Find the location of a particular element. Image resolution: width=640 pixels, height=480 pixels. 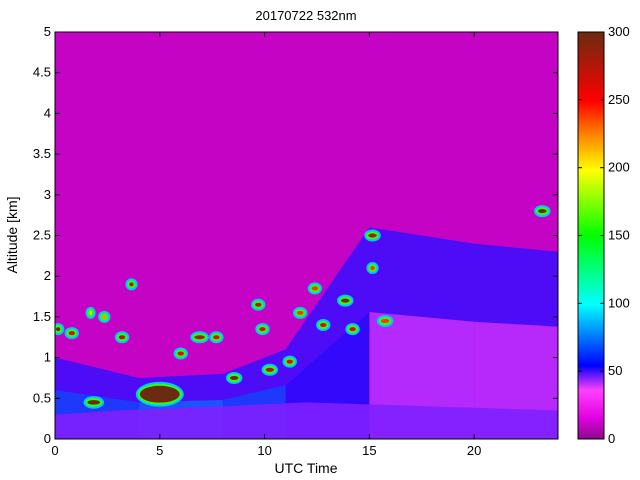

colorbar-tick-label: 300 is located at coordinates (619, 31).